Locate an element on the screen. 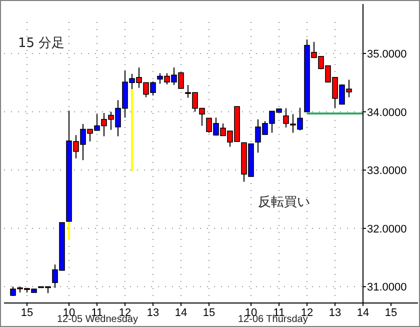 Image resolution: width=420 pixels, height=327 pixels. y-tick-label: 34.0000 is located at coordinates (387, 112).